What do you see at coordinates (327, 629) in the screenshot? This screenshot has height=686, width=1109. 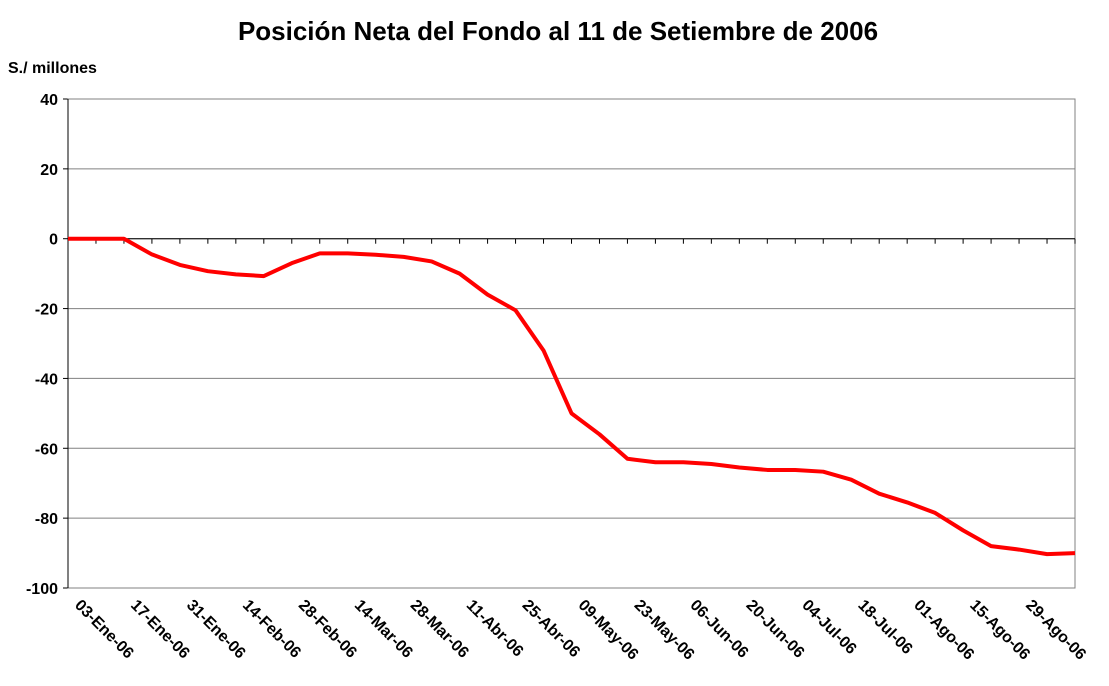 I see `x-tick-label: 28-Feb-06` at bounding box center [327, 629].